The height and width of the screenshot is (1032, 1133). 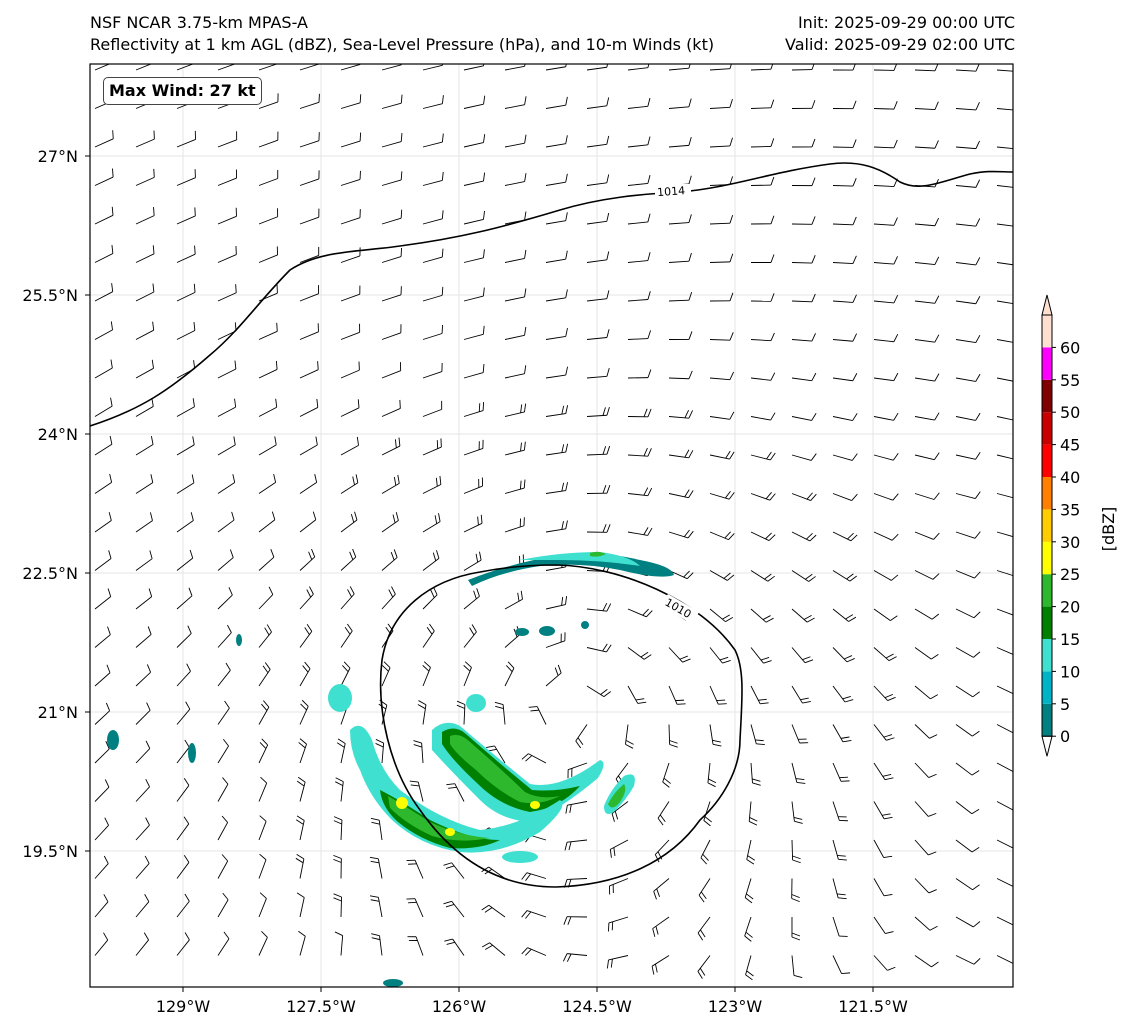 What do you see at coordinates (1070, 607) in the screenshot?
I see `colorbar-tick-label: 20` at bounding box center [1070, 607].